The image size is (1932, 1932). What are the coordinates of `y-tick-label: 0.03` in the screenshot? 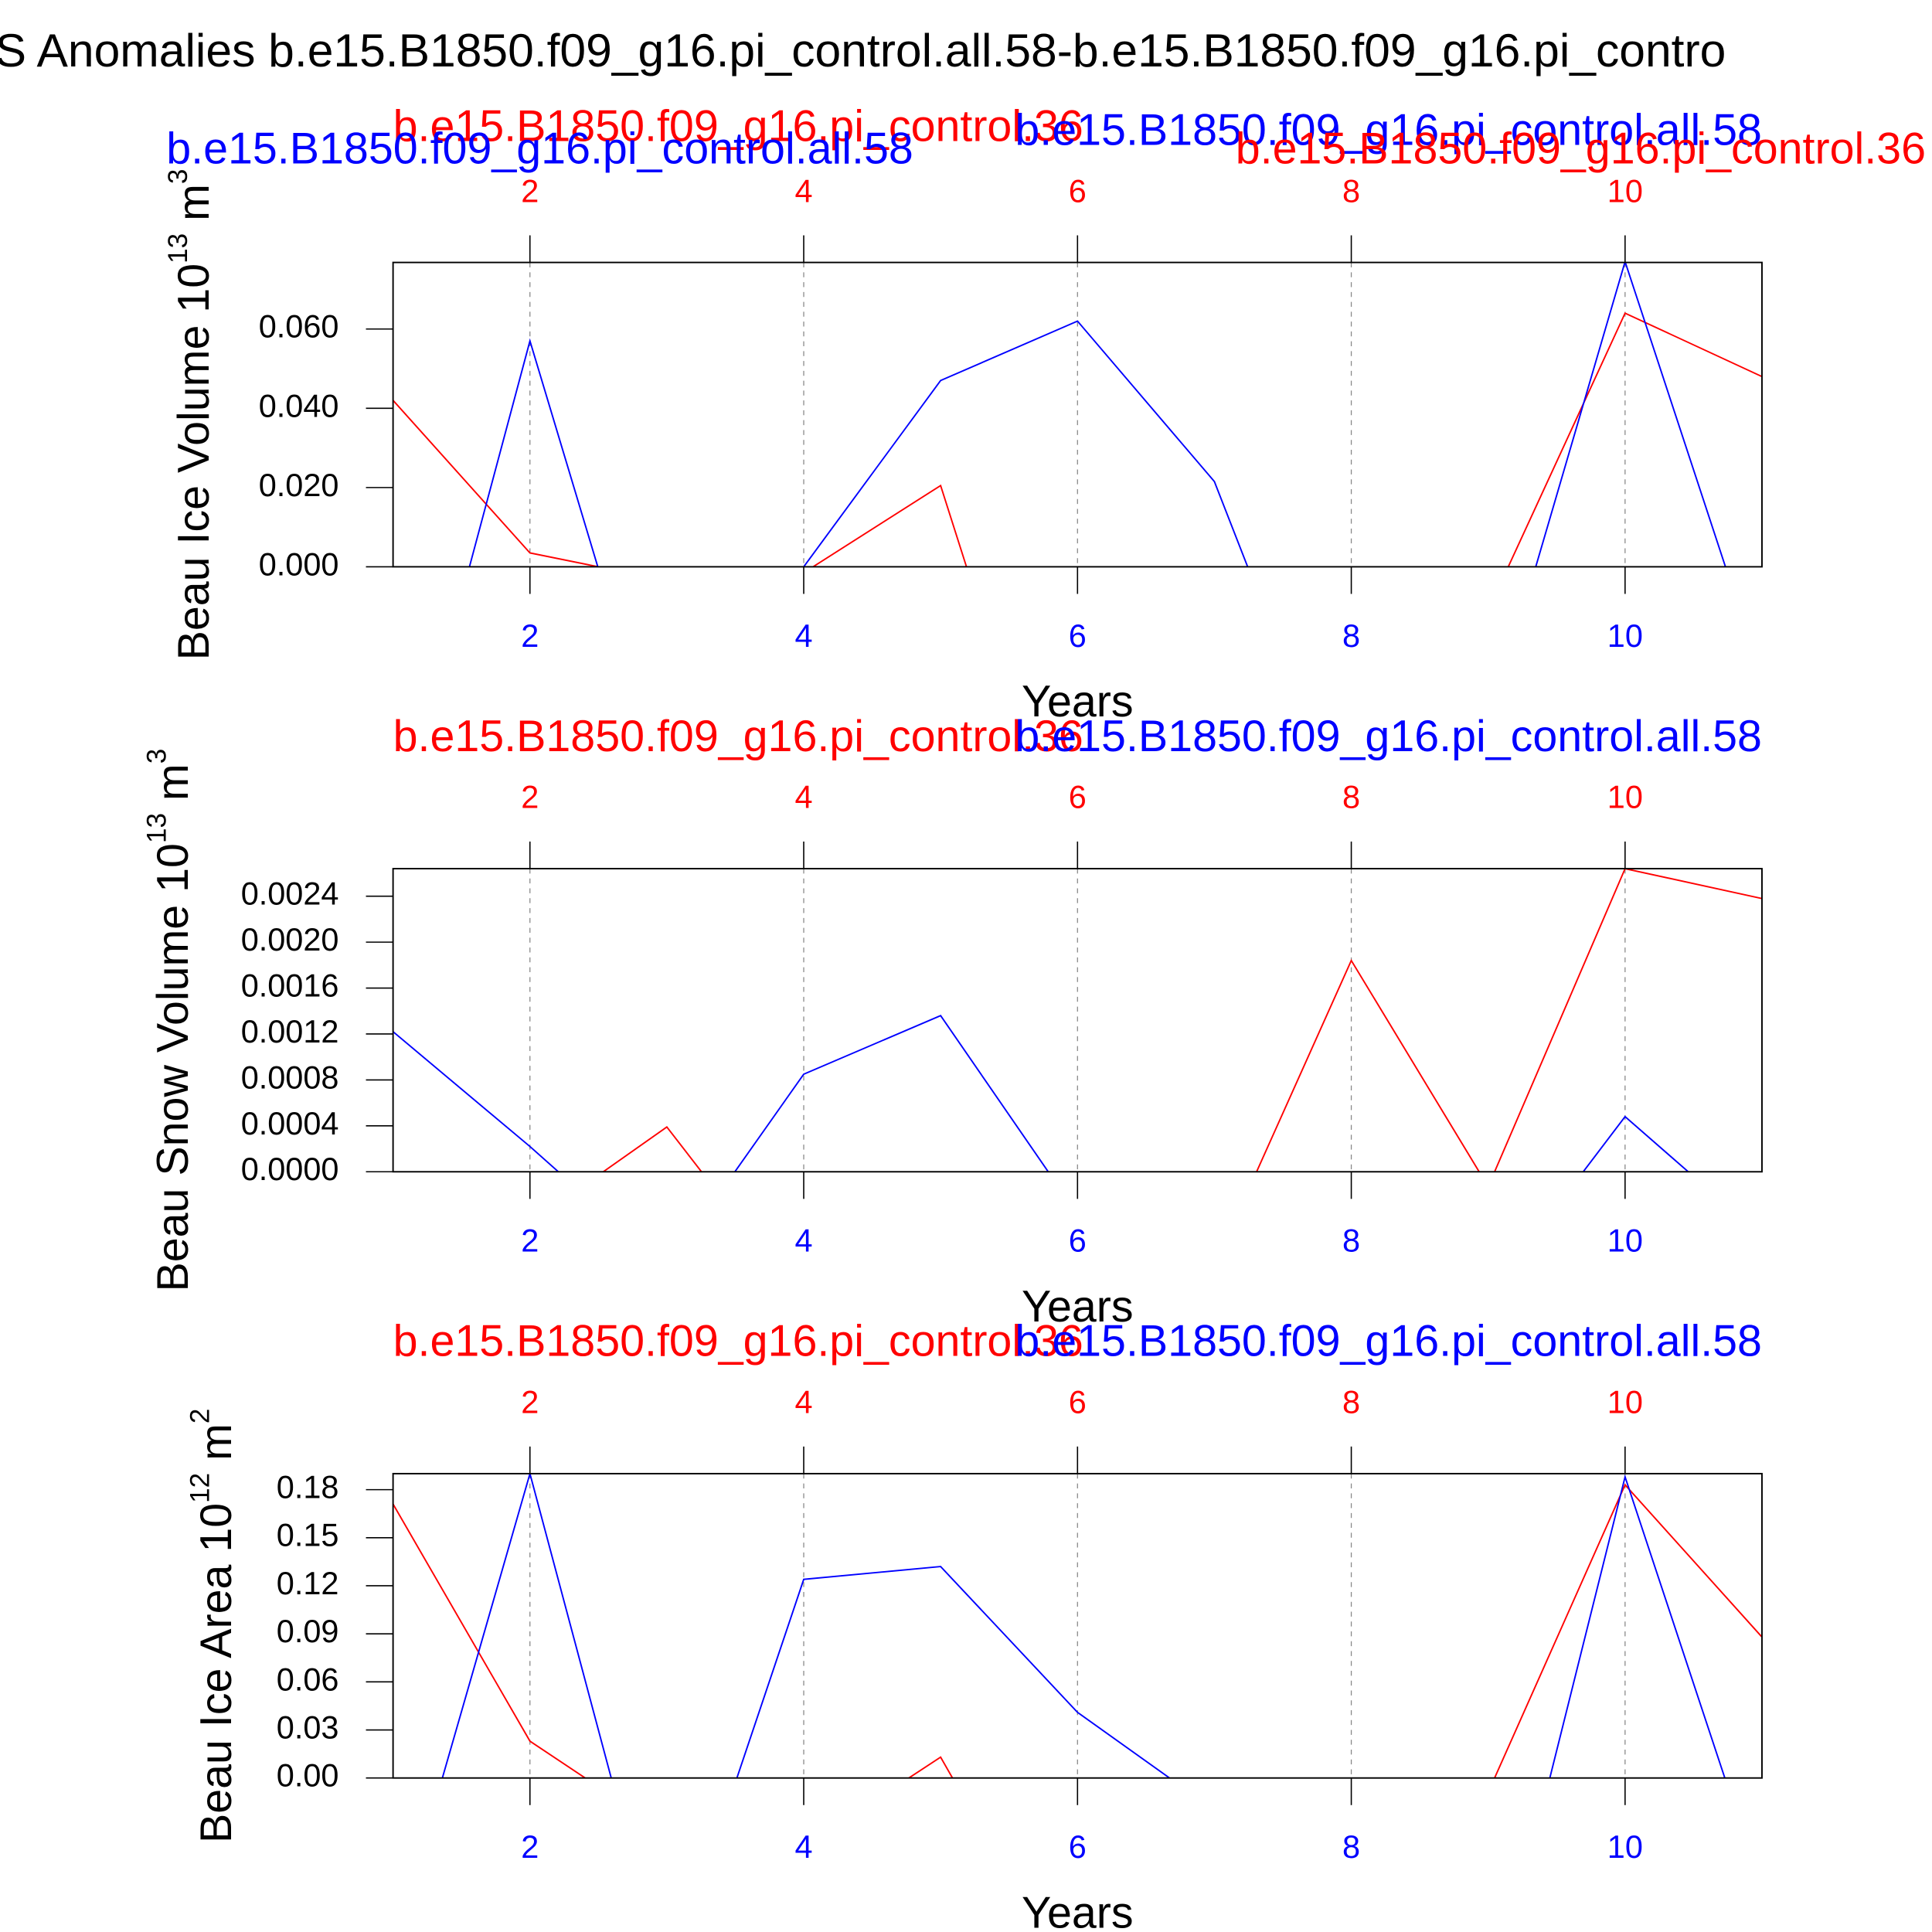 It's located at (308, 1727).